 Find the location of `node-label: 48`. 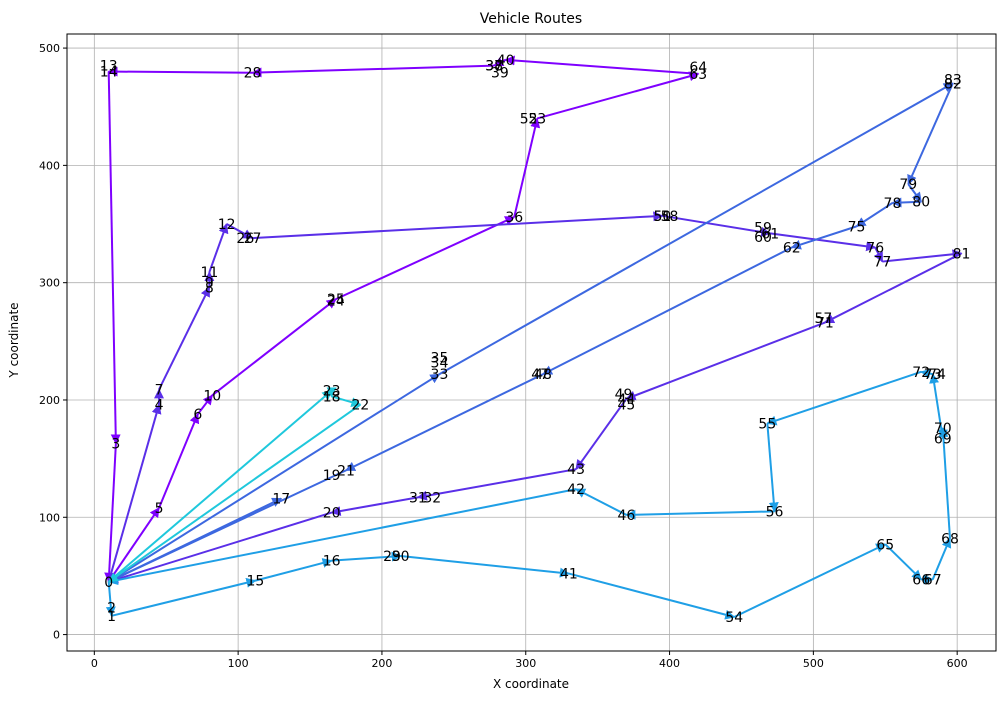

node-label: 48 is located at coordinates (543, 375).